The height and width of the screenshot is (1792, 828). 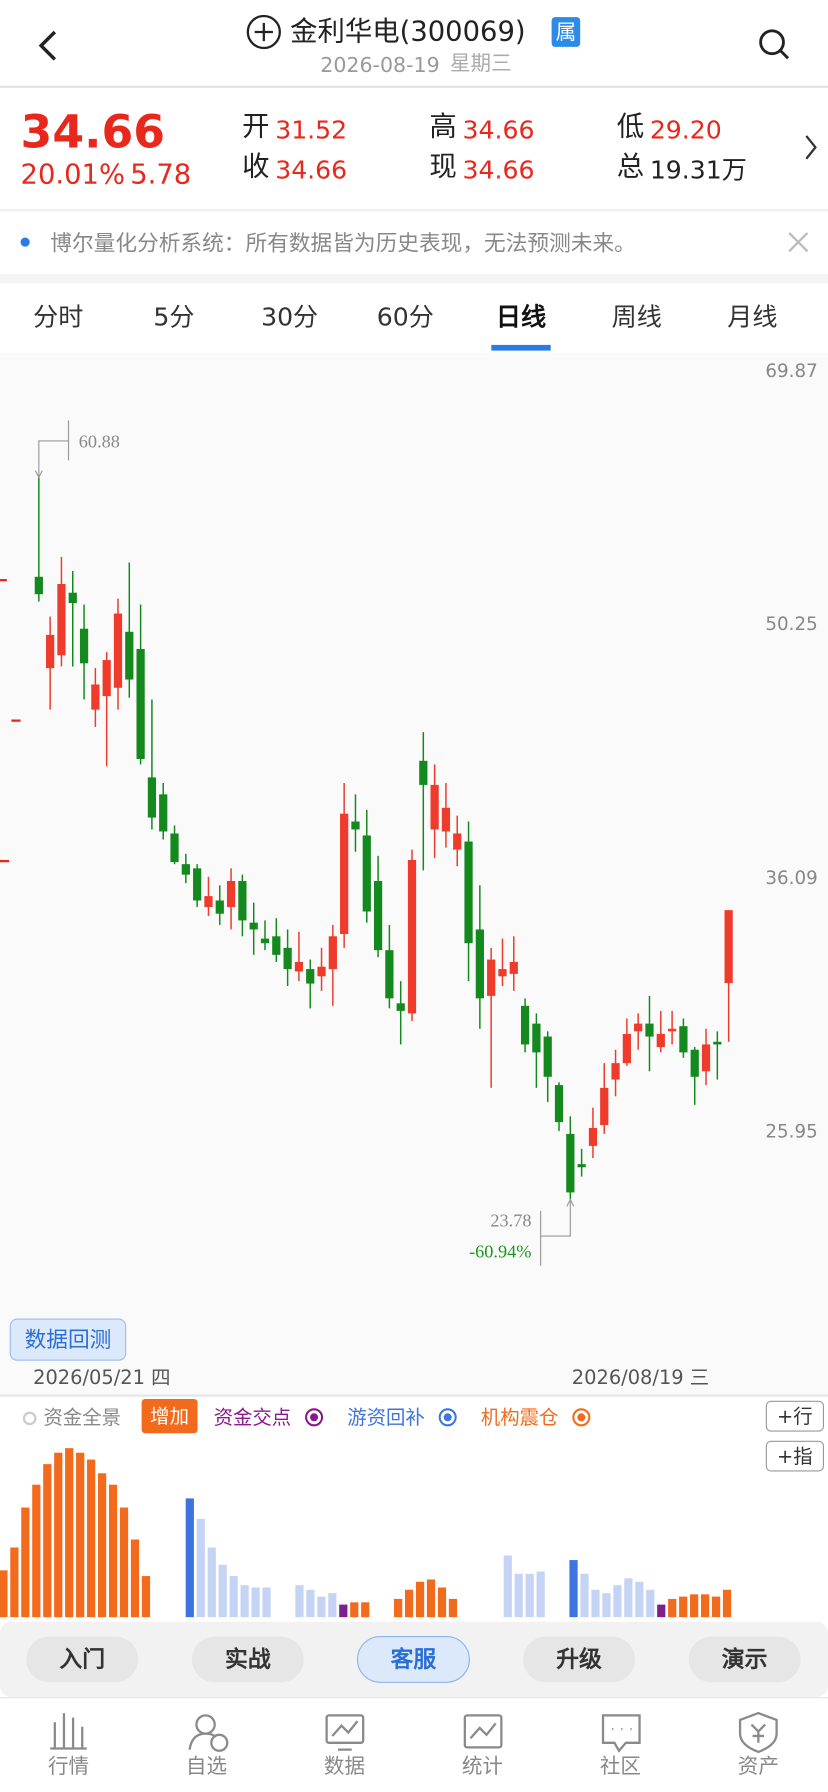 I want to click on tab: 5分, so click(x=173, y=317).